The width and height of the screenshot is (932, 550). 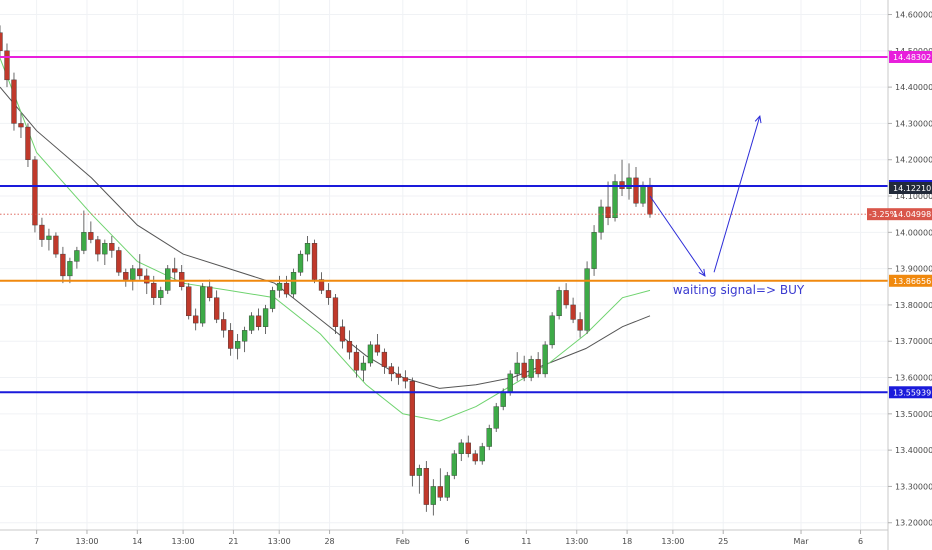 What do you see at coordinates (913, 87) in the screenshot?
I see `y-tick-label: 14.40000` at bounding box center [913, 87].